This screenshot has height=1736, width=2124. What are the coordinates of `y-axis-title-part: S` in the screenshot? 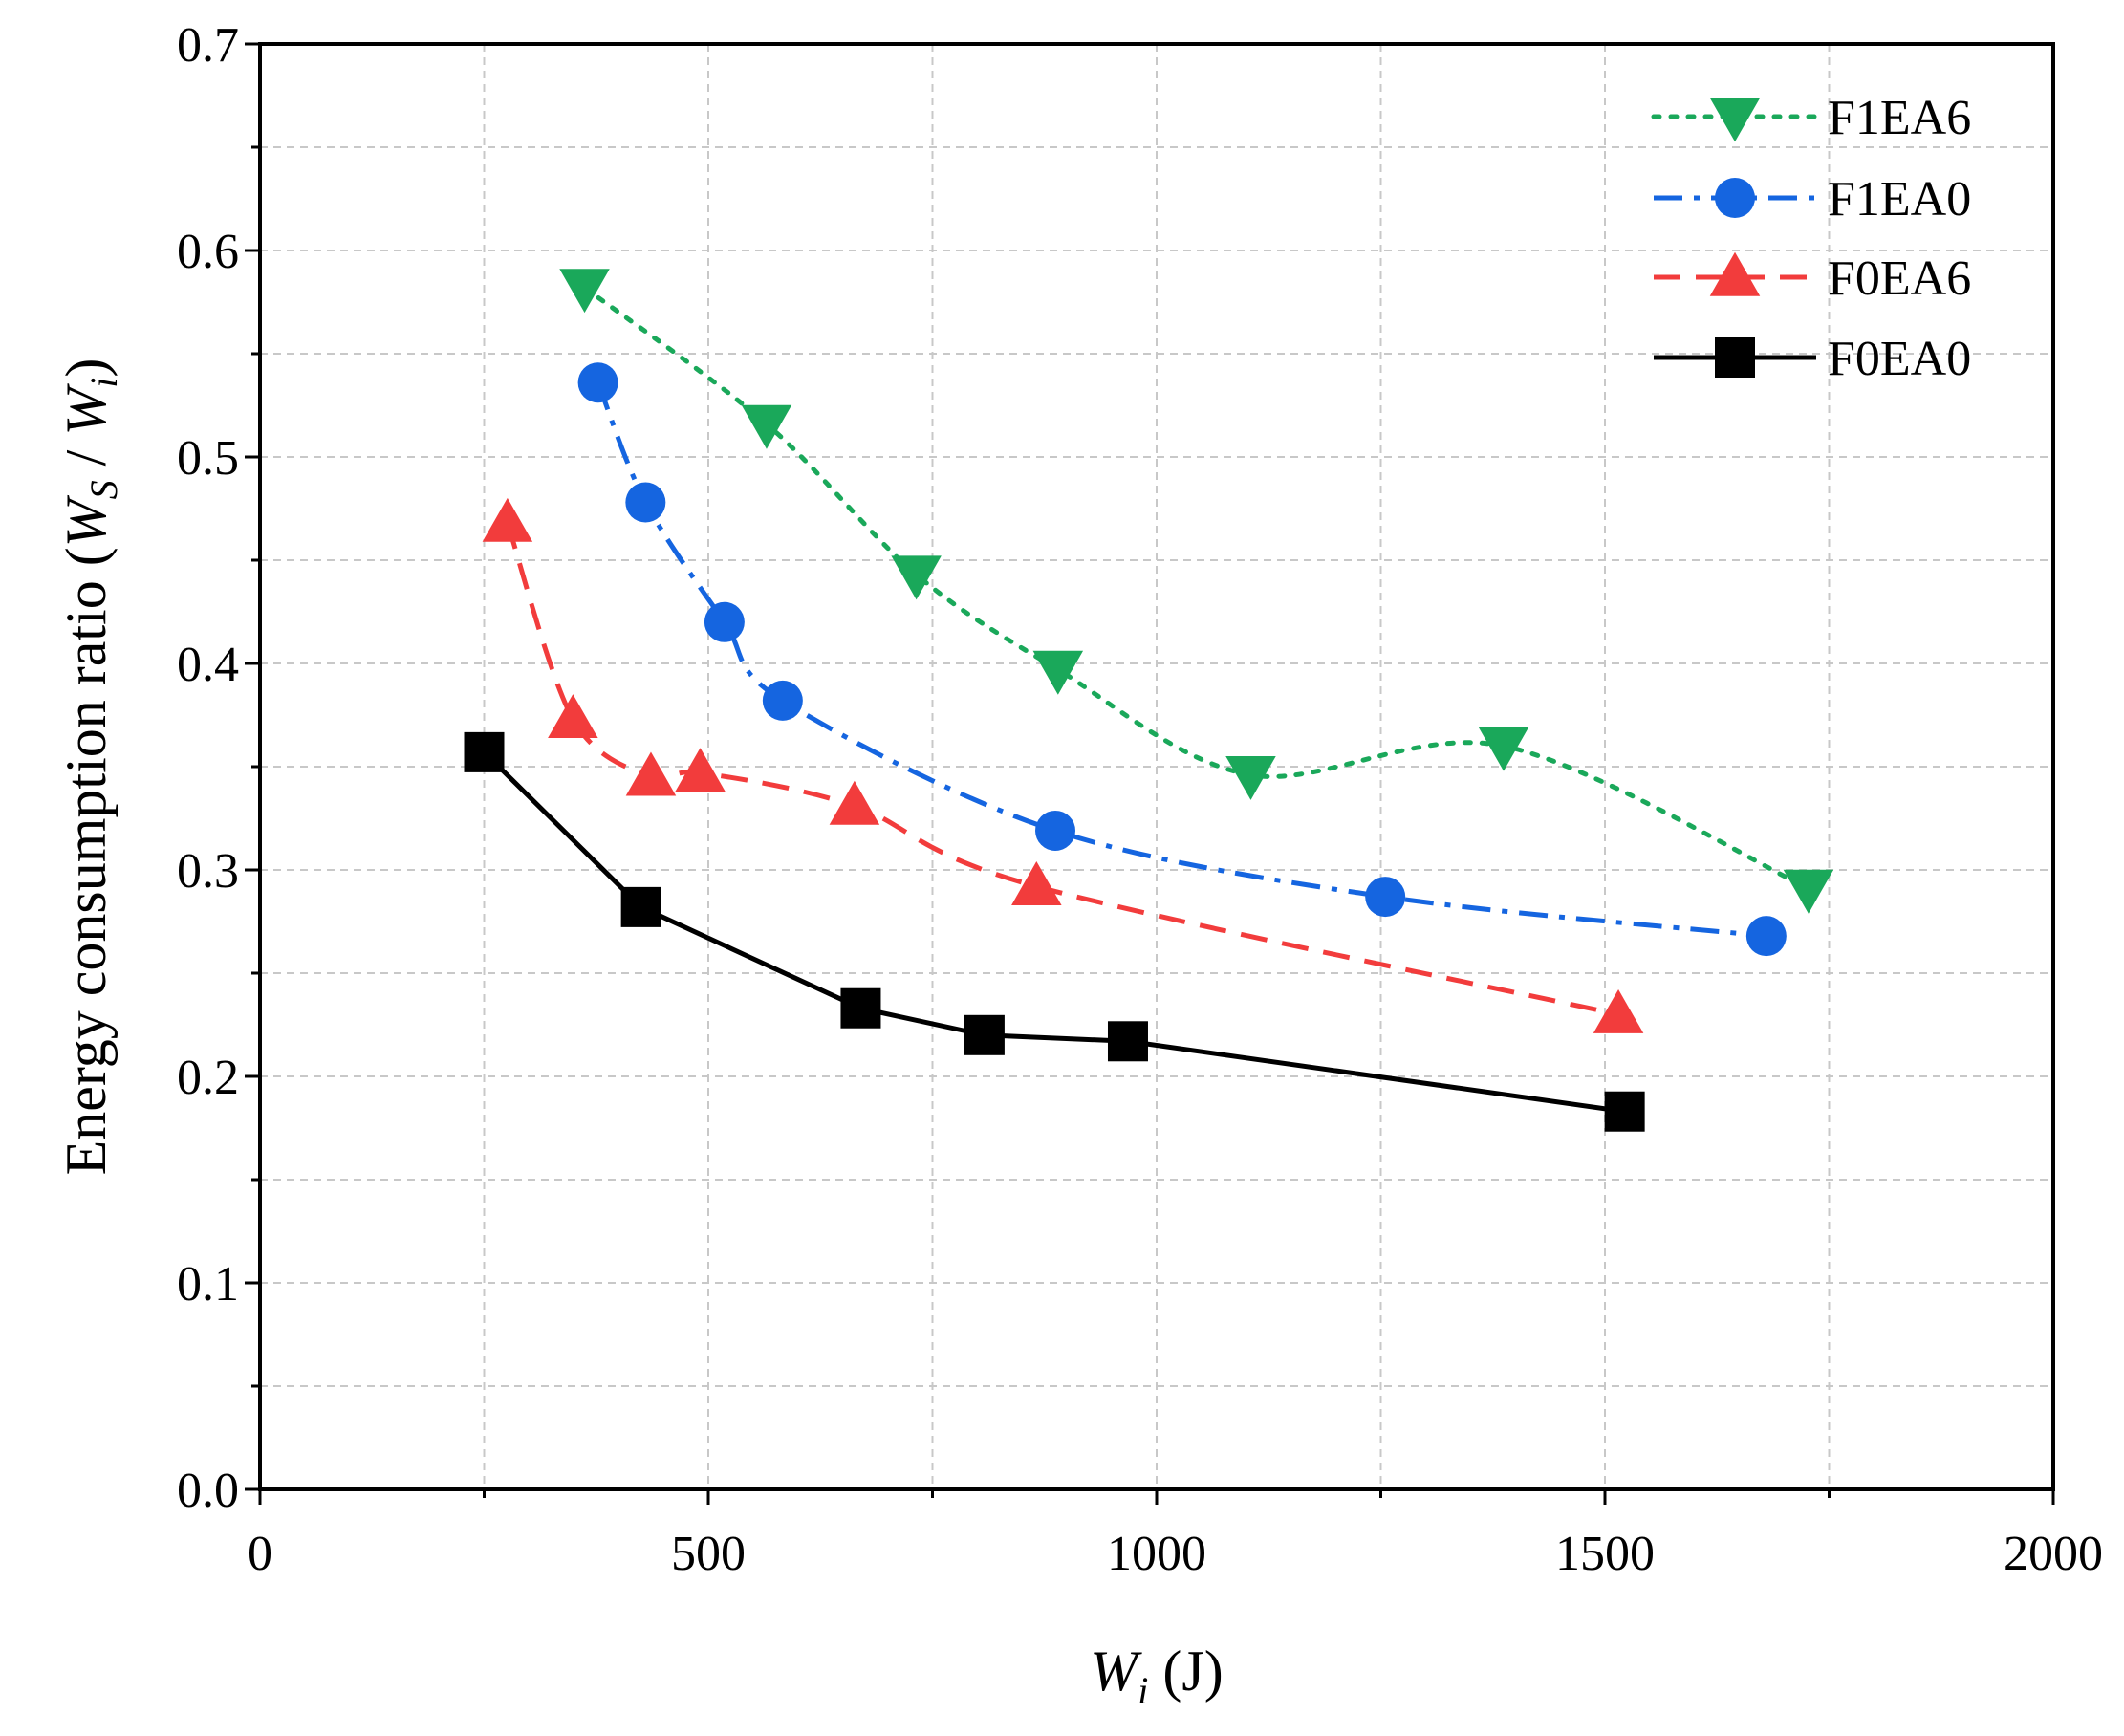 It's located at (103, 489).